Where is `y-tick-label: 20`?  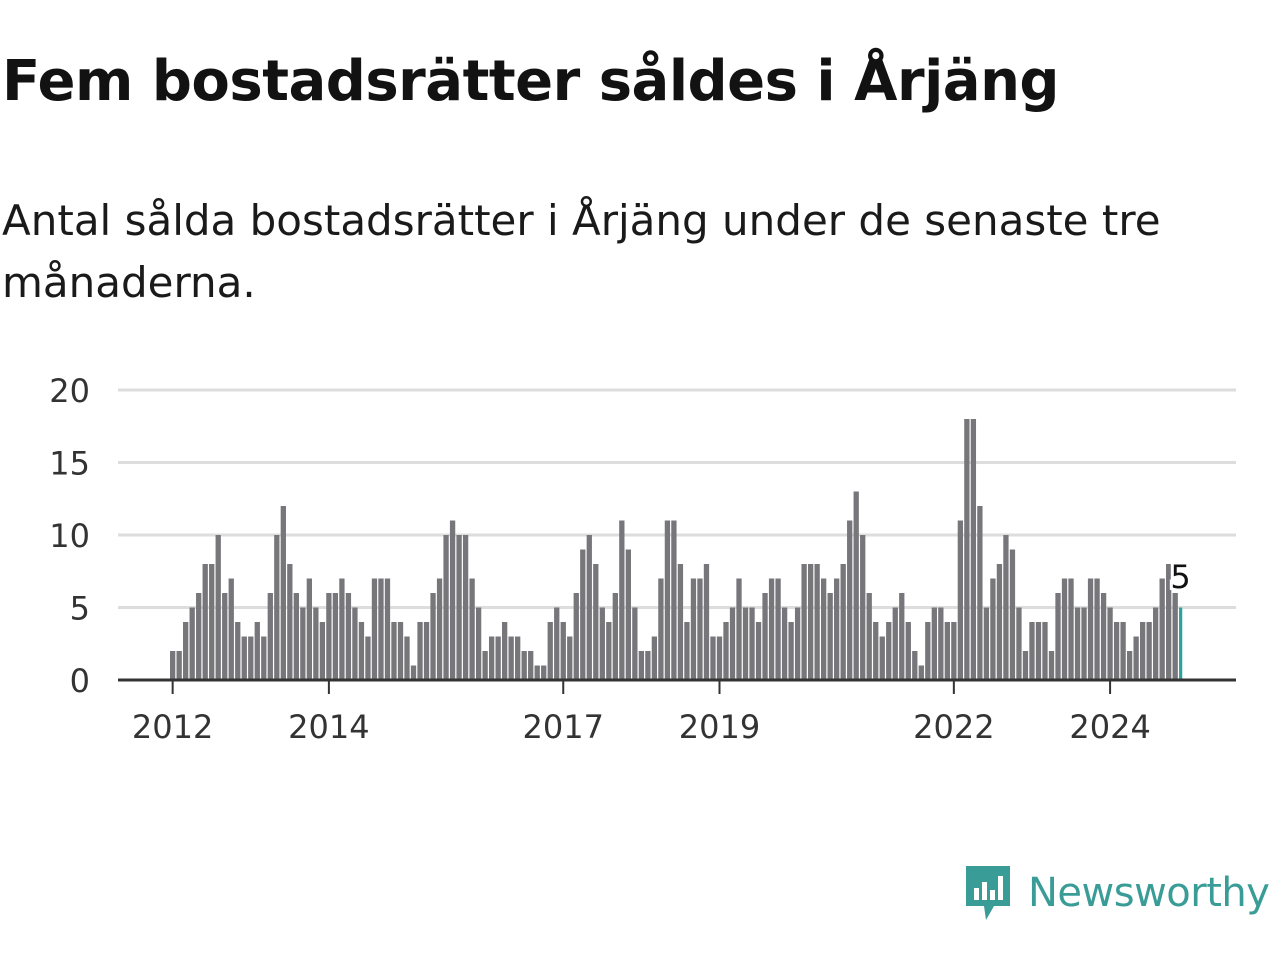 y-tick-label: 20 is located at coordinates (69, 391).